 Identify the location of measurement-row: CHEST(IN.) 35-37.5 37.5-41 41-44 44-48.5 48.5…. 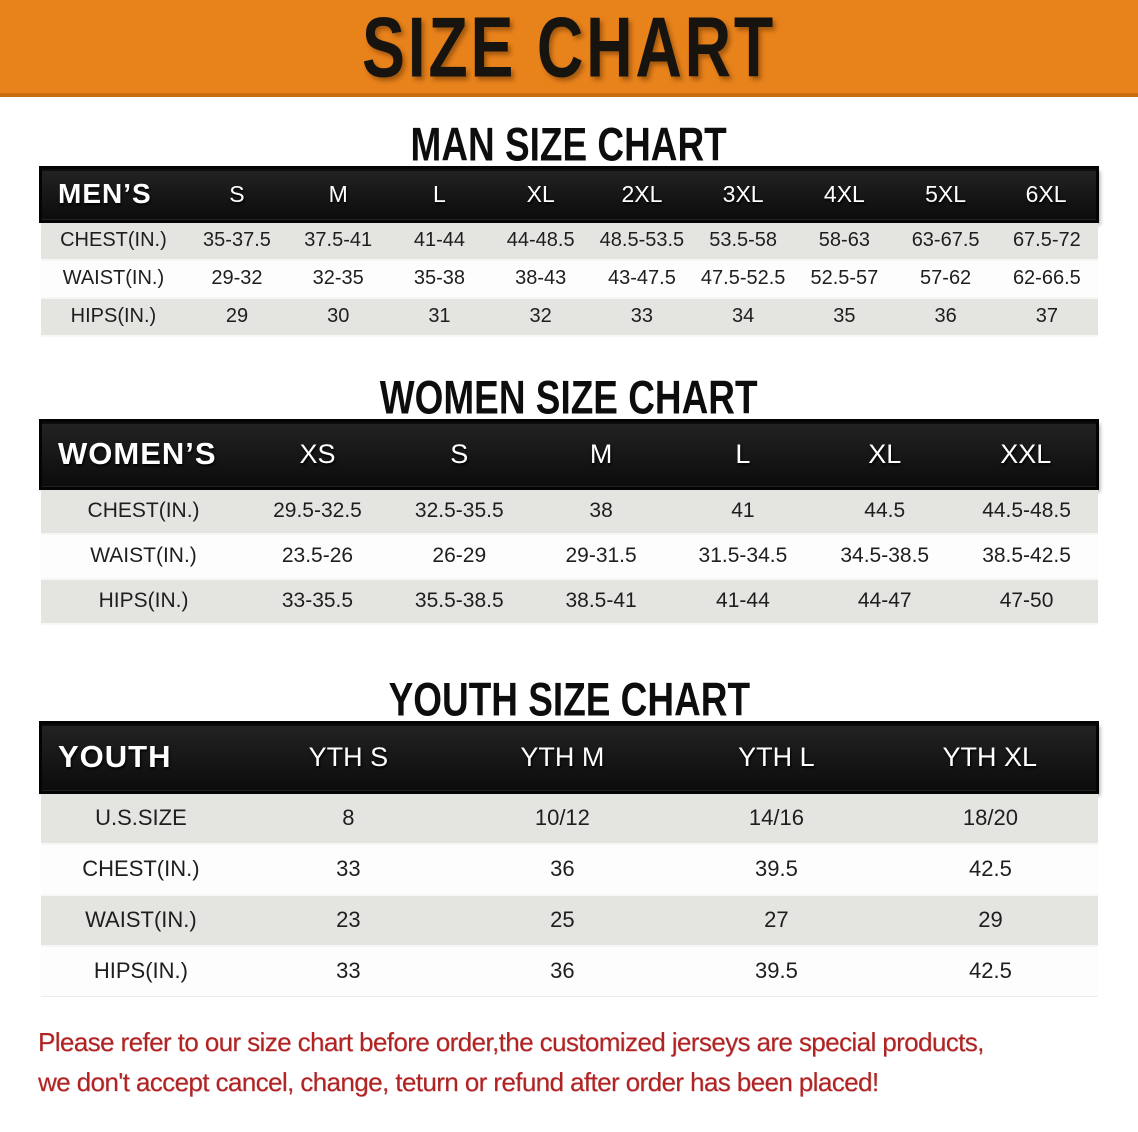
(569, 240).